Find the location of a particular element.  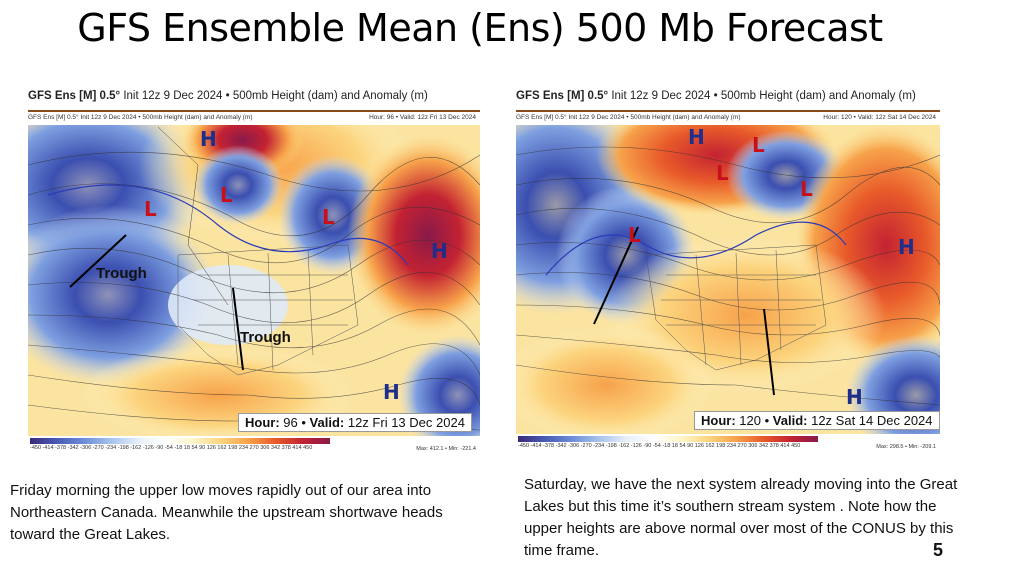

max-min-values: Max: 298.5 • Min: -209.1 is located at coordinates (906, 447).